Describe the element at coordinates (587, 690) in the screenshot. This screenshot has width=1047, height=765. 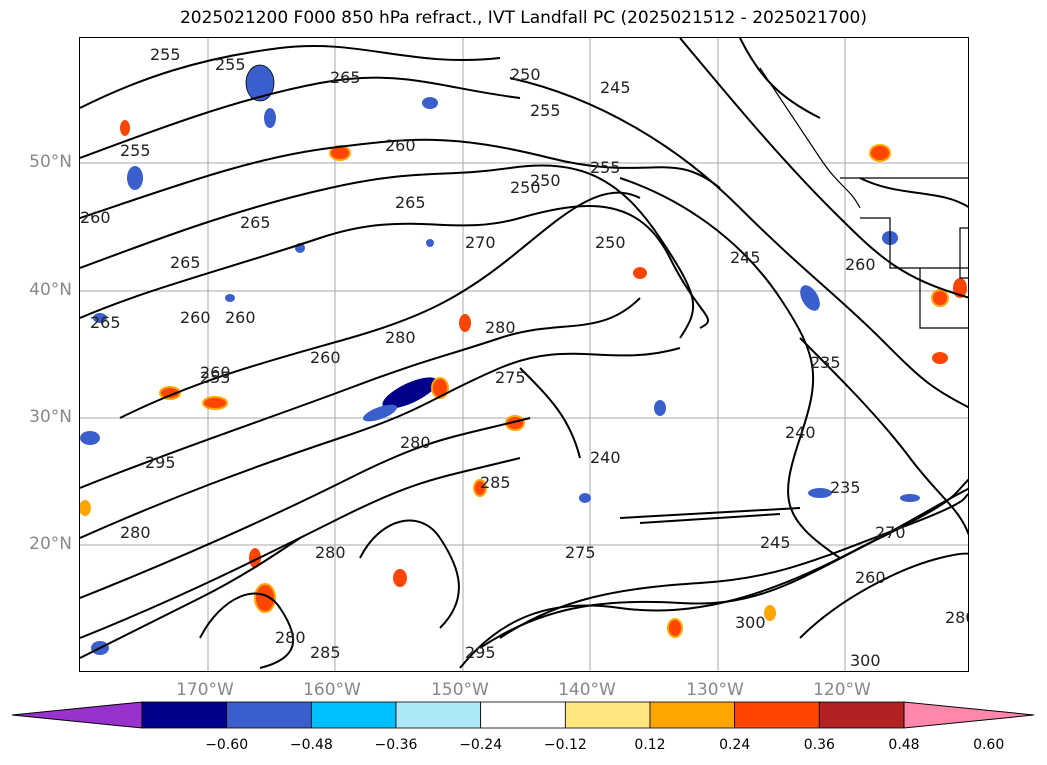
I see `lon-label-140w: 140°W` at that location.